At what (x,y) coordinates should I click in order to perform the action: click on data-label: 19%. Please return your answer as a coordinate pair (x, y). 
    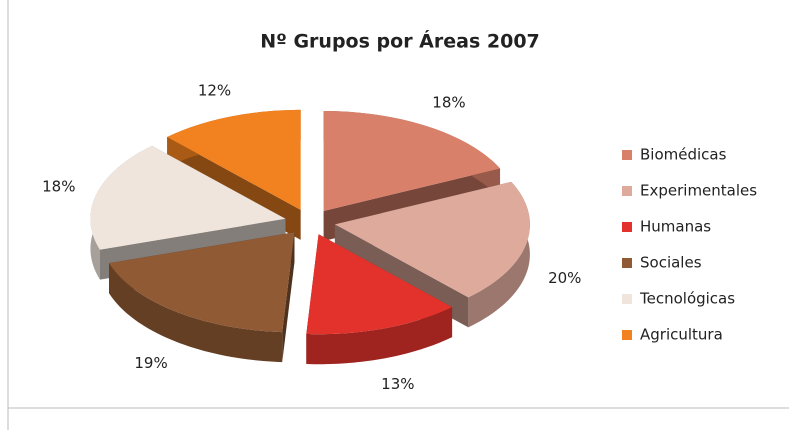
    Looking at the image, I should click on (150, 363).